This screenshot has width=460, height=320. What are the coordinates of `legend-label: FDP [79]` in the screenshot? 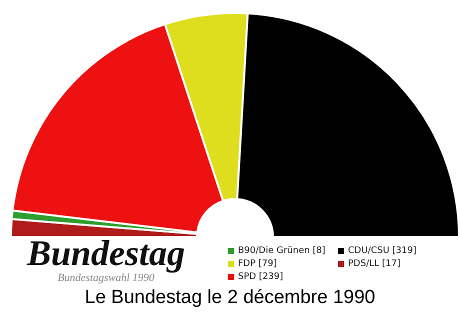 It's located at (257, 264).